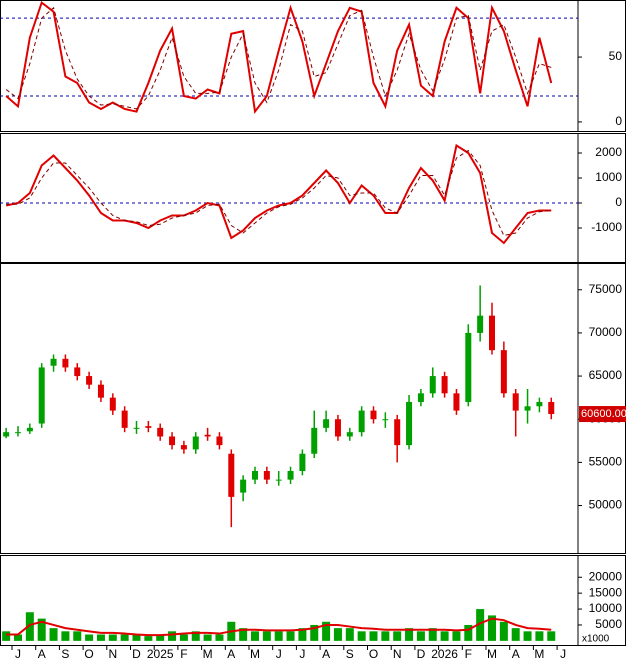  What do you see at coordinates (603, 414) in the screenshot?
I see `last-price-label: 60600.00` at bounding box center [603, 414].